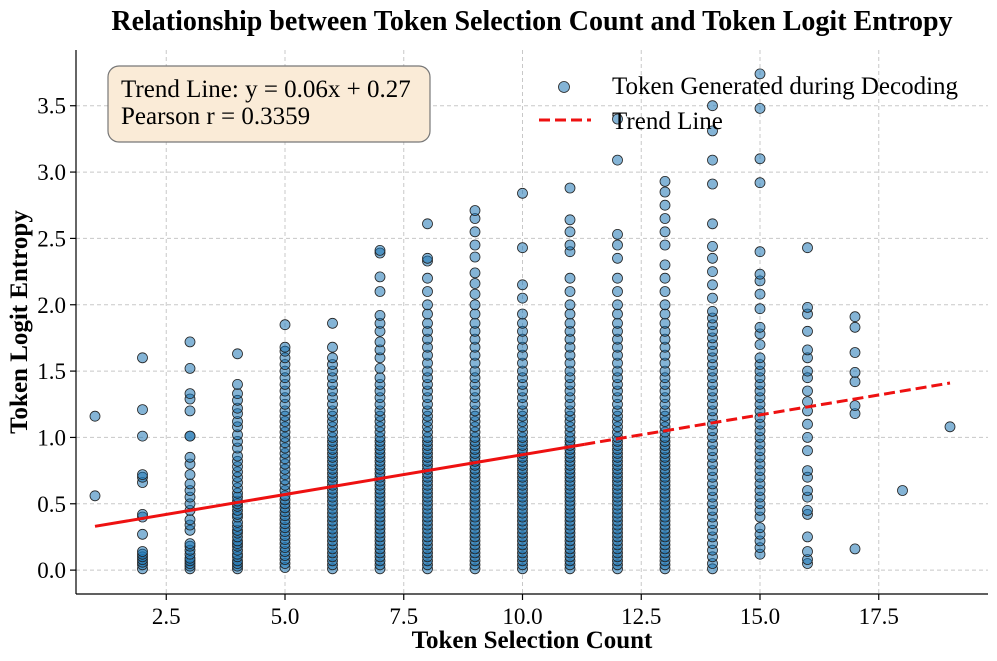 This screenshot has width=997, height=661. I want to click on trend-line-dashed, so click(767, 413).